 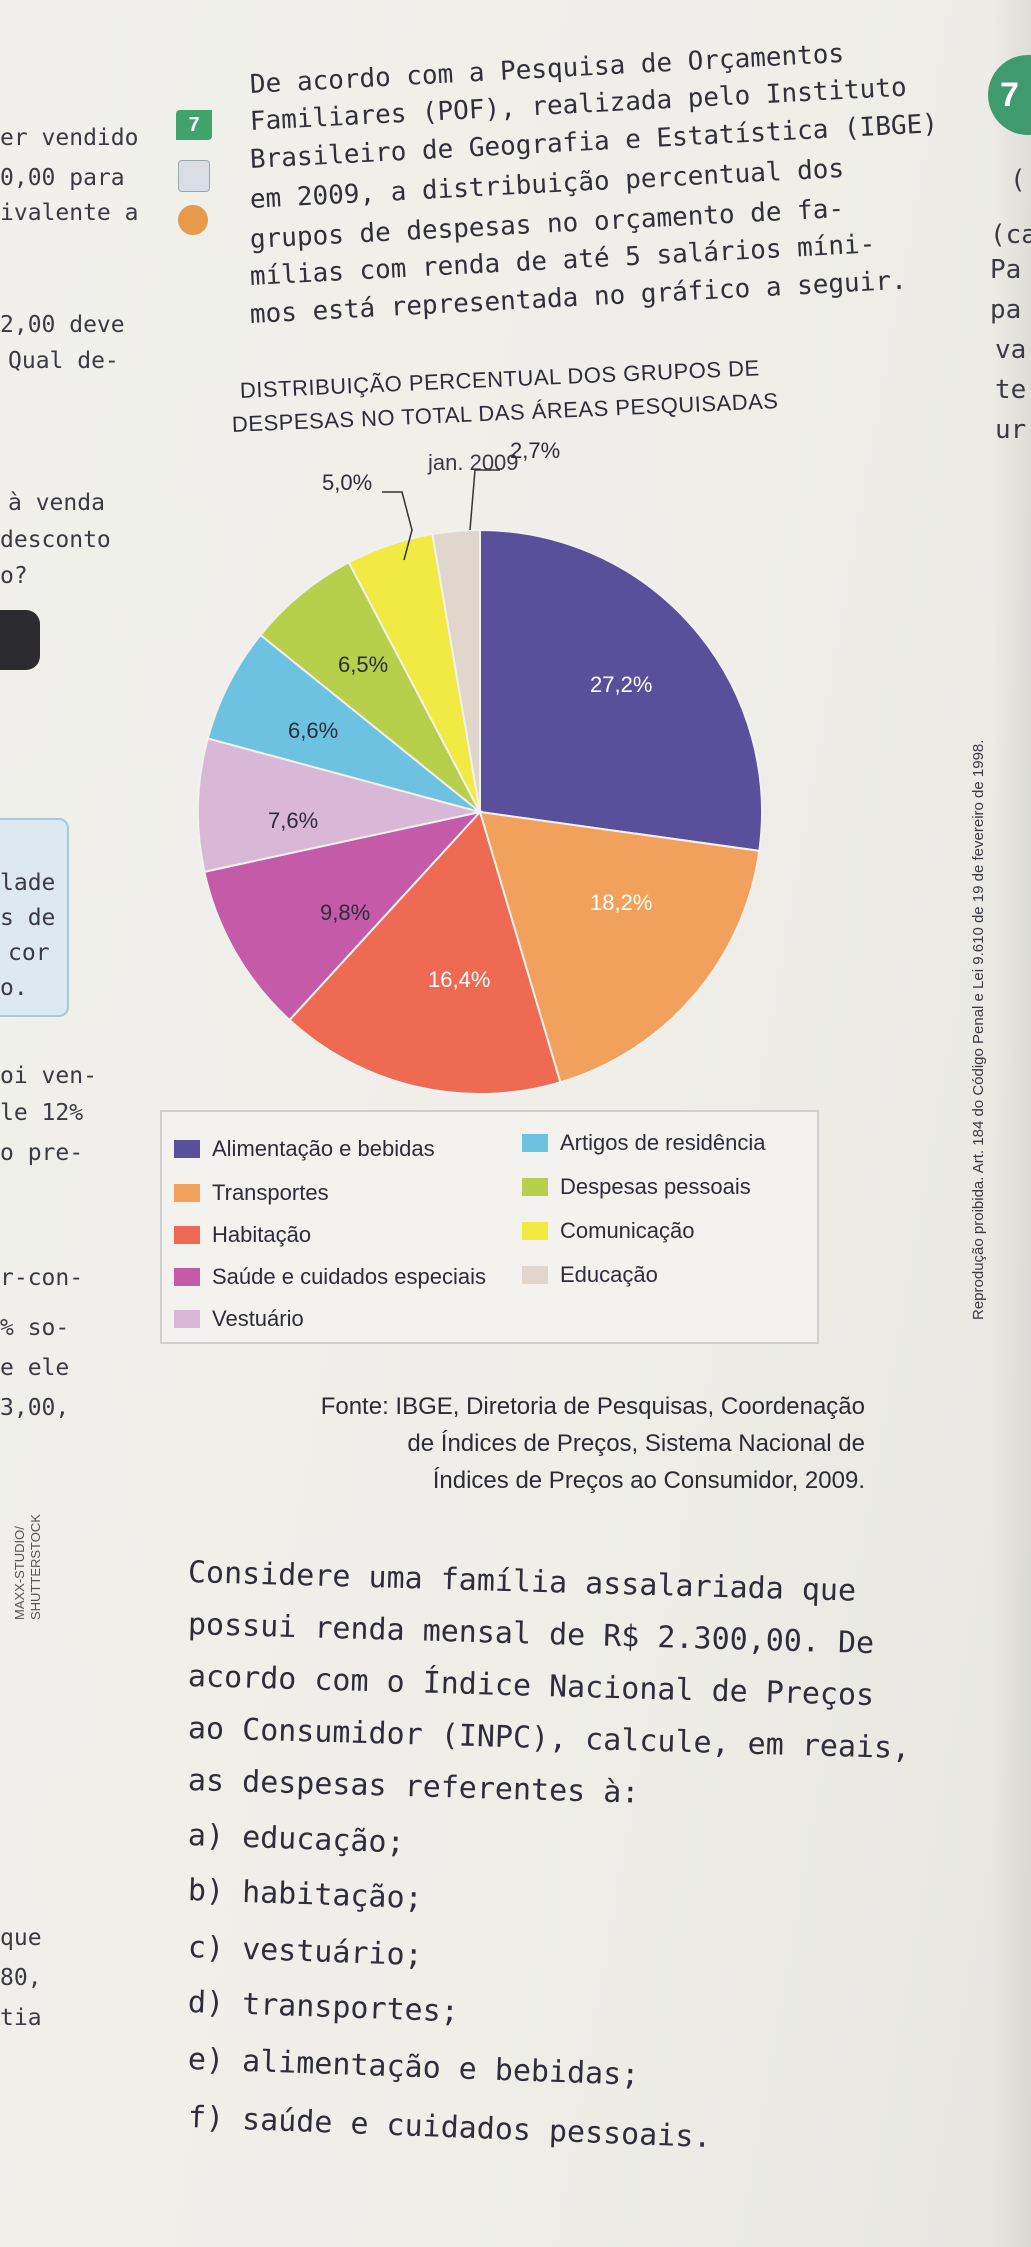 What do you see at coordinates (305, 1894) in the screenshot?
I see `item-b: b) habitação;` at bounding box center [305, 1894].